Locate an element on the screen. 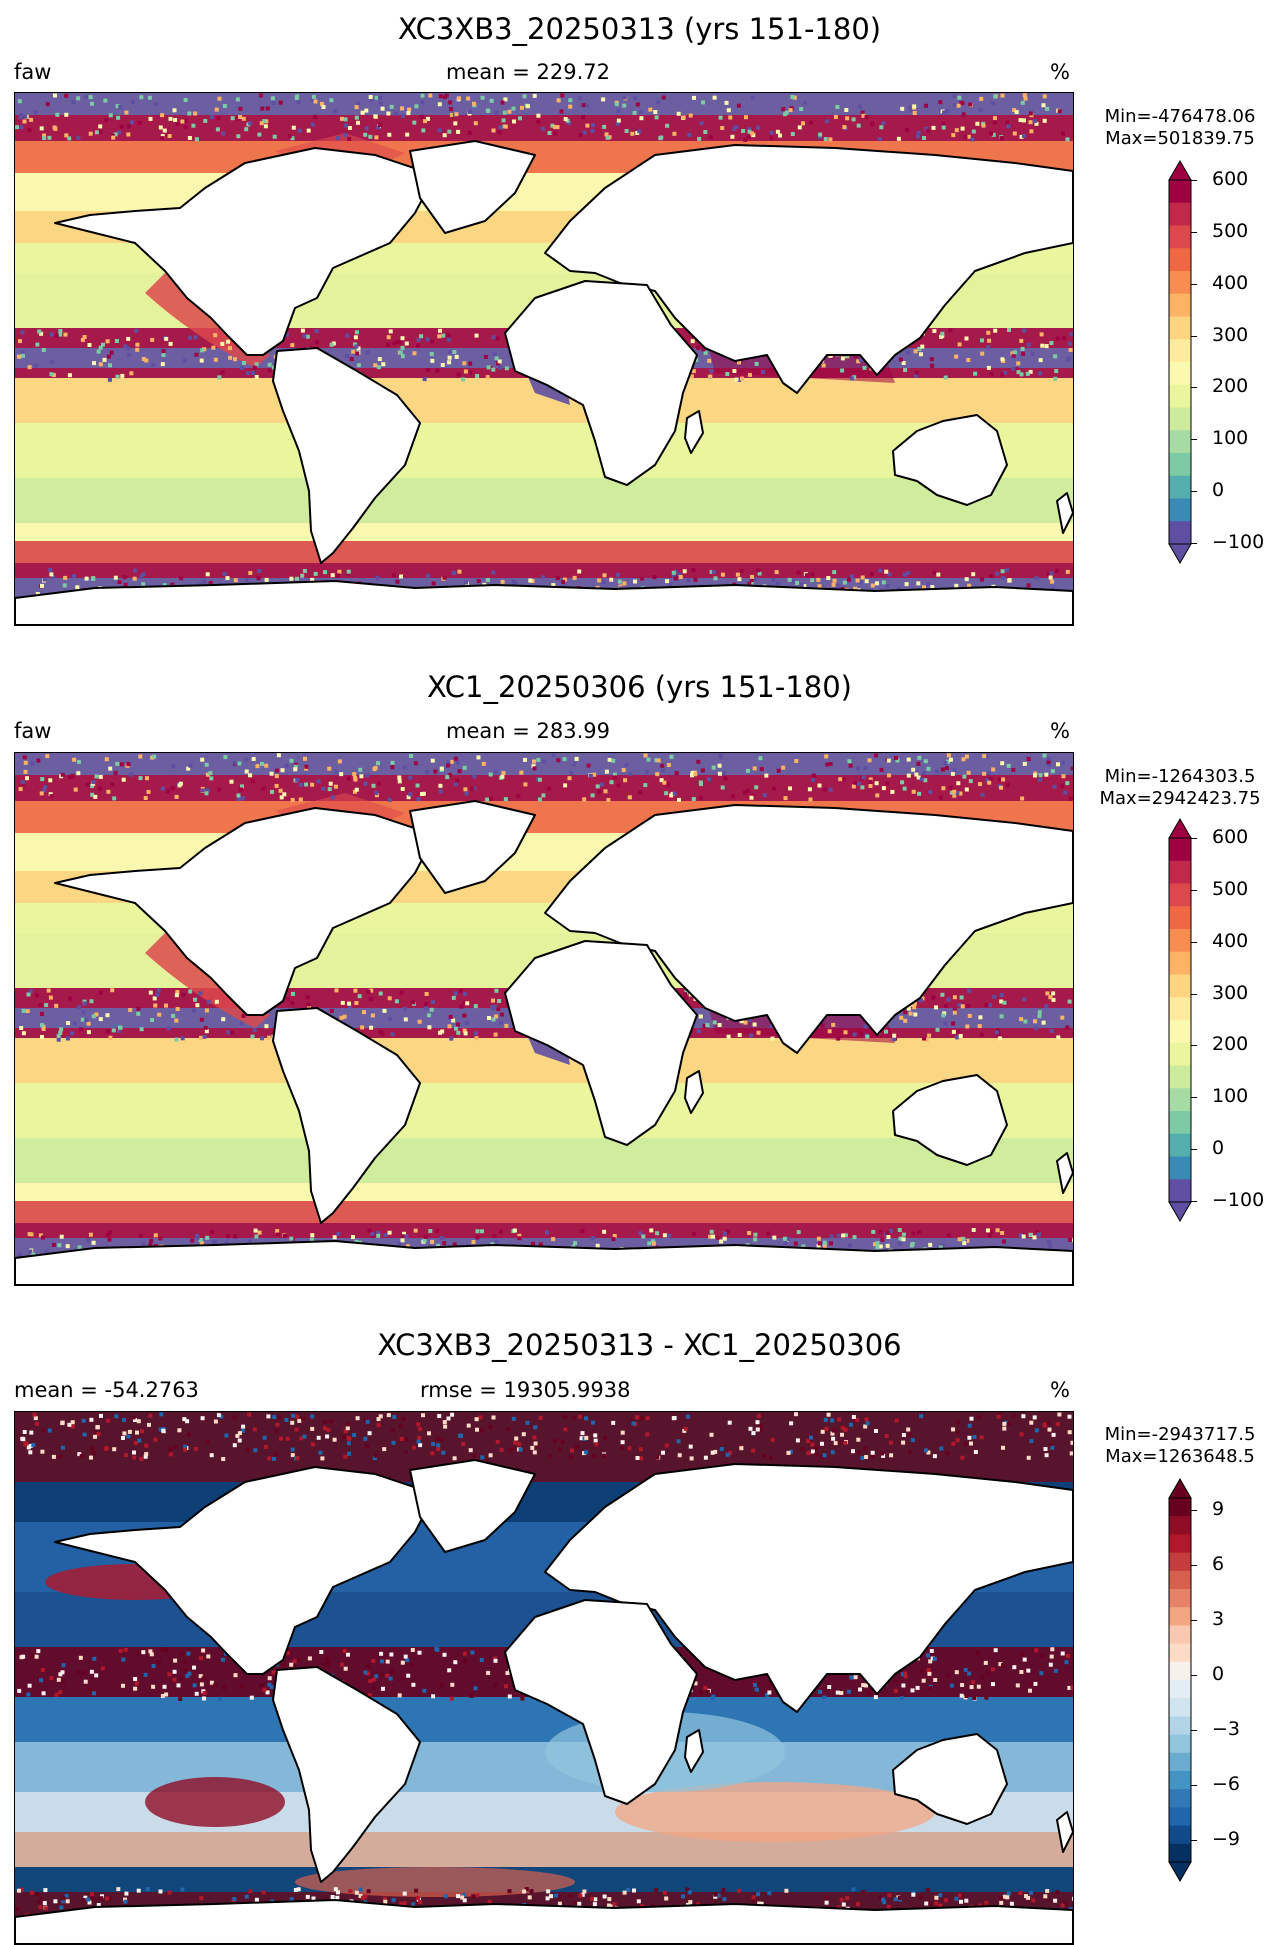 The image size is (1279, 1945). min-text: Min=-476478.06 is located at coordinates (1180, 116).